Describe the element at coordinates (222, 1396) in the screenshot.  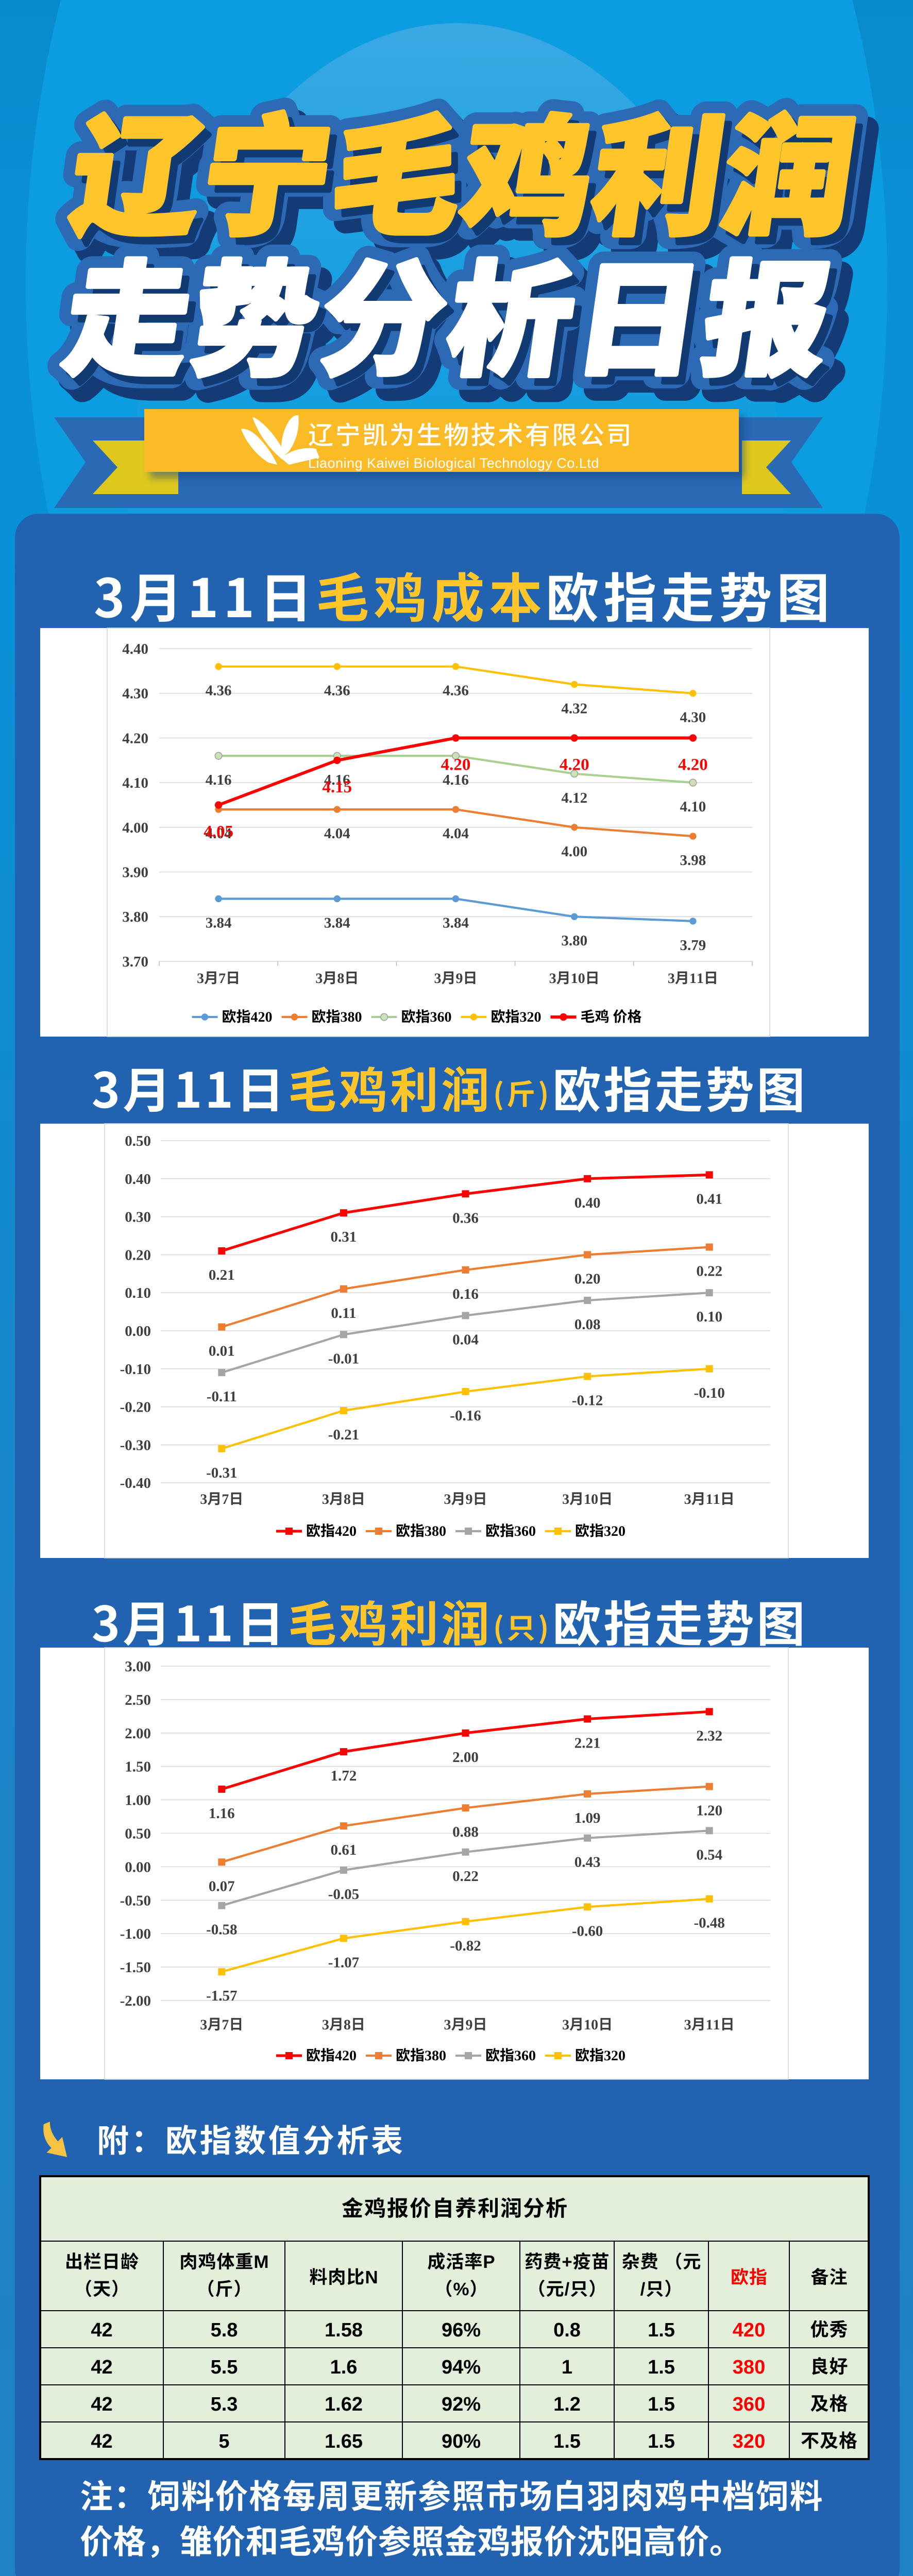
I see `svg-text: -0.11` at that location.